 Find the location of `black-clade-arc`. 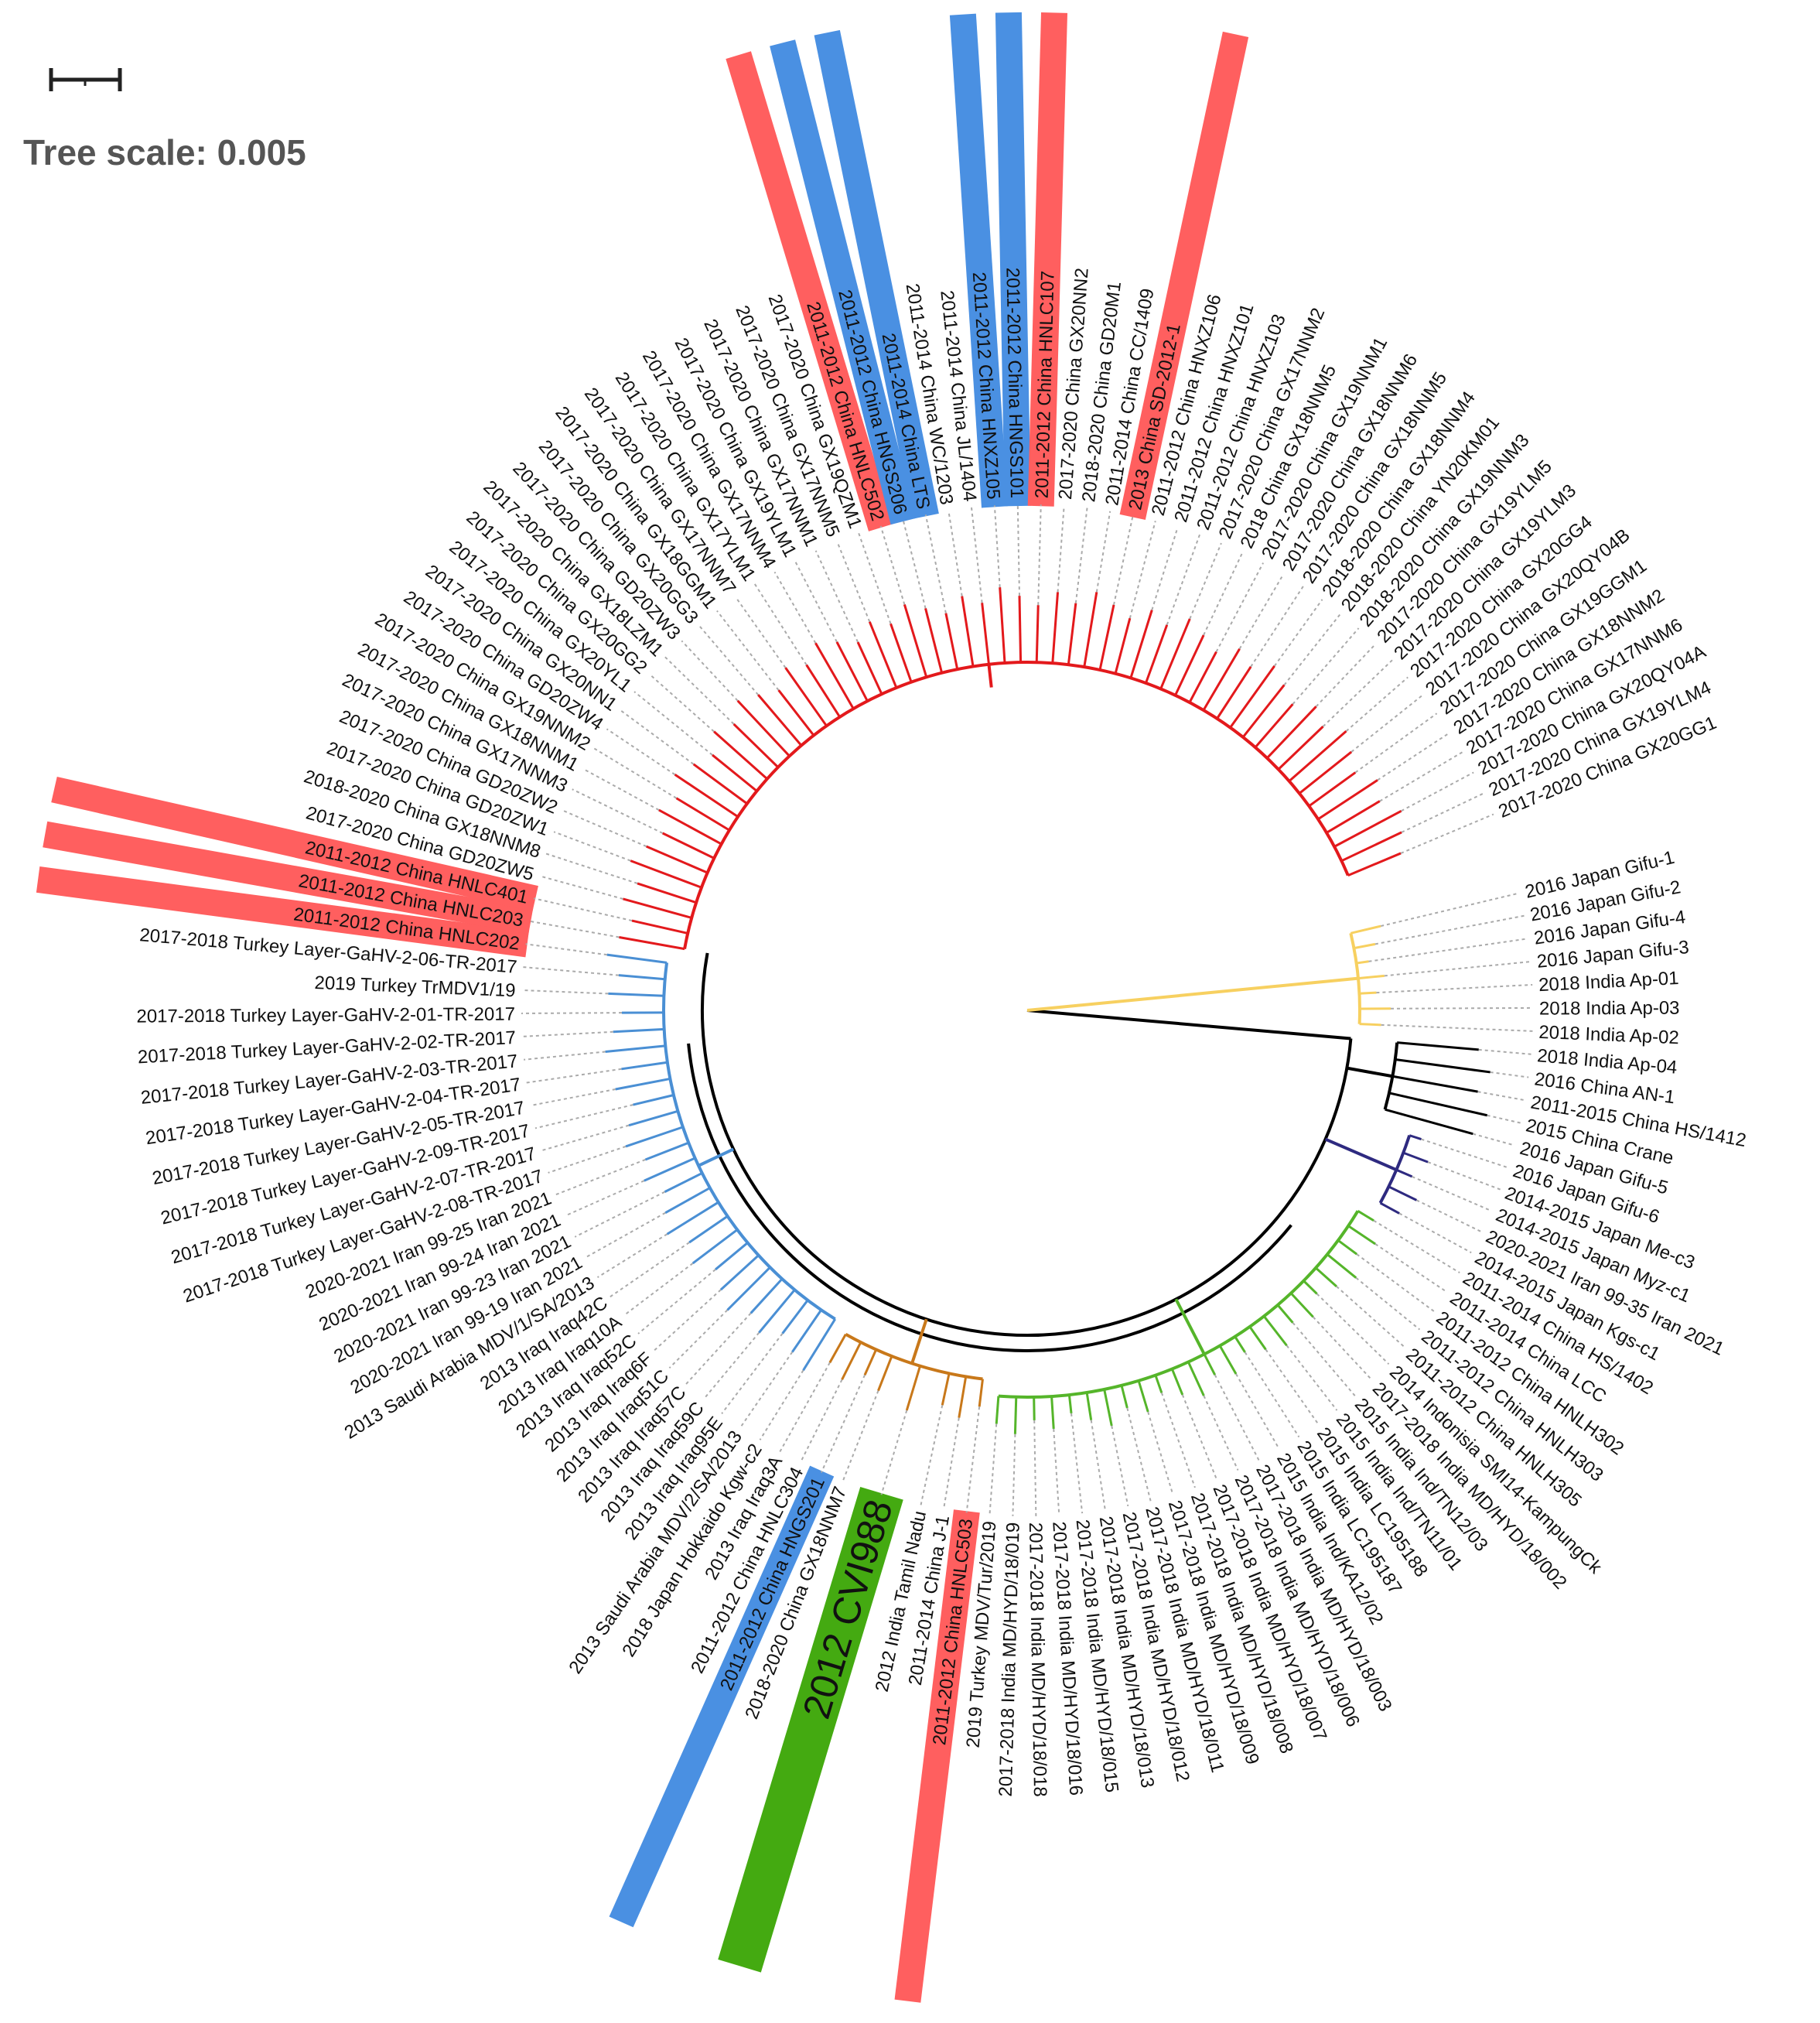

black-clade-arc is located at coordinates (1391, 1076).